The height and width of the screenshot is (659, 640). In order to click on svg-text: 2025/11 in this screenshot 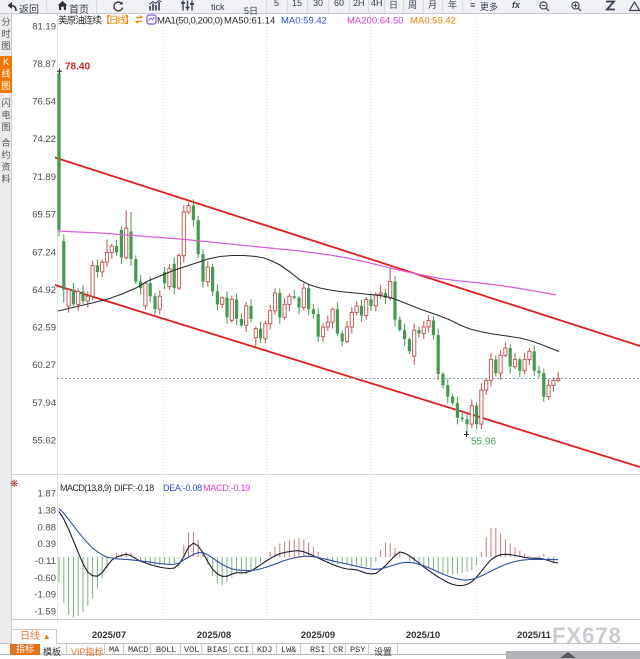, I will do `click(534, 635)`.